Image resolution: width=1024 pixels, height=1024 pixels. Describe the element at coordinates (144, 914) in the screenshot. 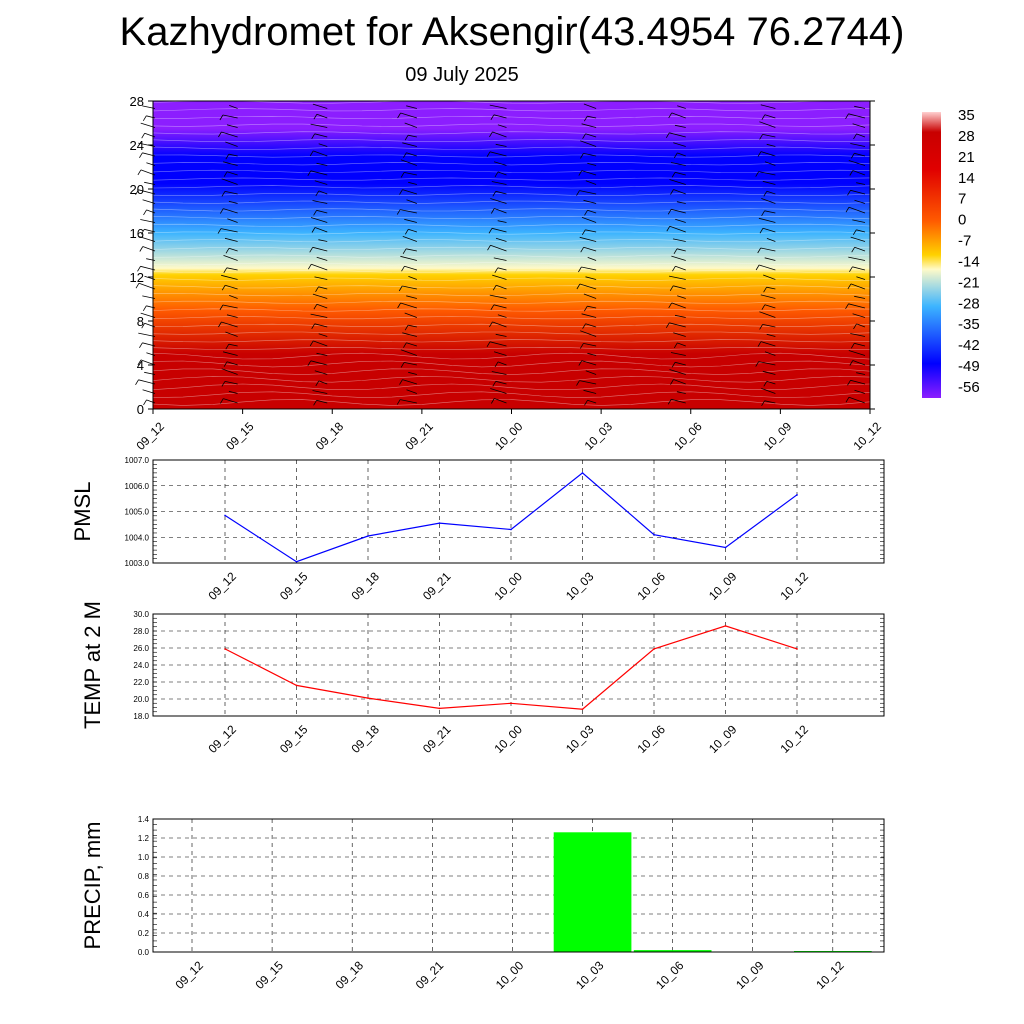

I see `y-tick-label: 0.4` at that location.